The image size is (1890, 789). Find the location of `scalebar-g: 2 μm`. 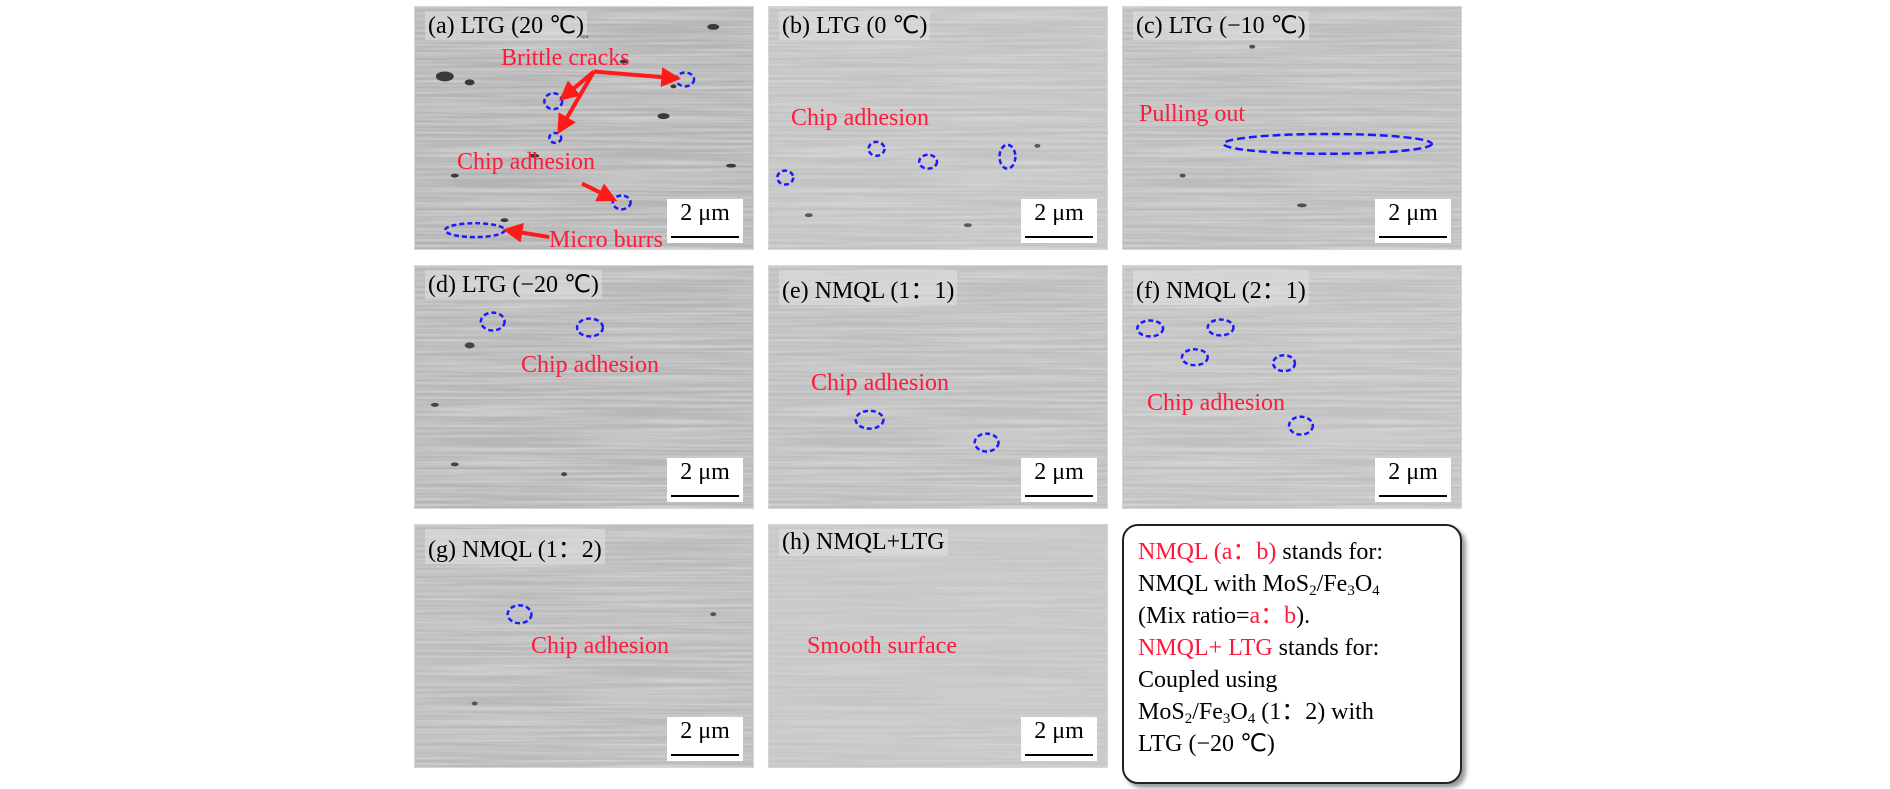

scalebar-g: 2 μm is located at coordinates (705, 739).